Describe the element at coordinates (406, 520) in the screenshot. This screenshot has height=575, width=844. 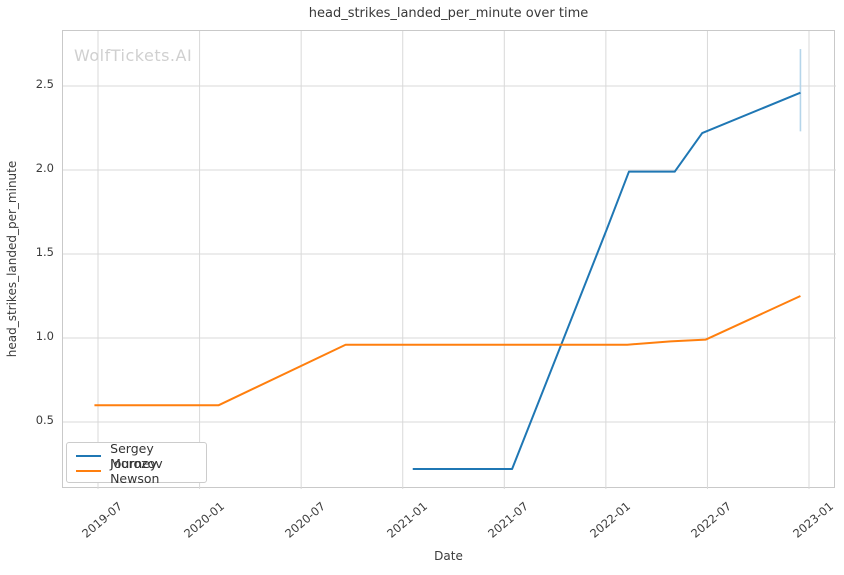
I see `x-tick-label: 2021-01` at that location.